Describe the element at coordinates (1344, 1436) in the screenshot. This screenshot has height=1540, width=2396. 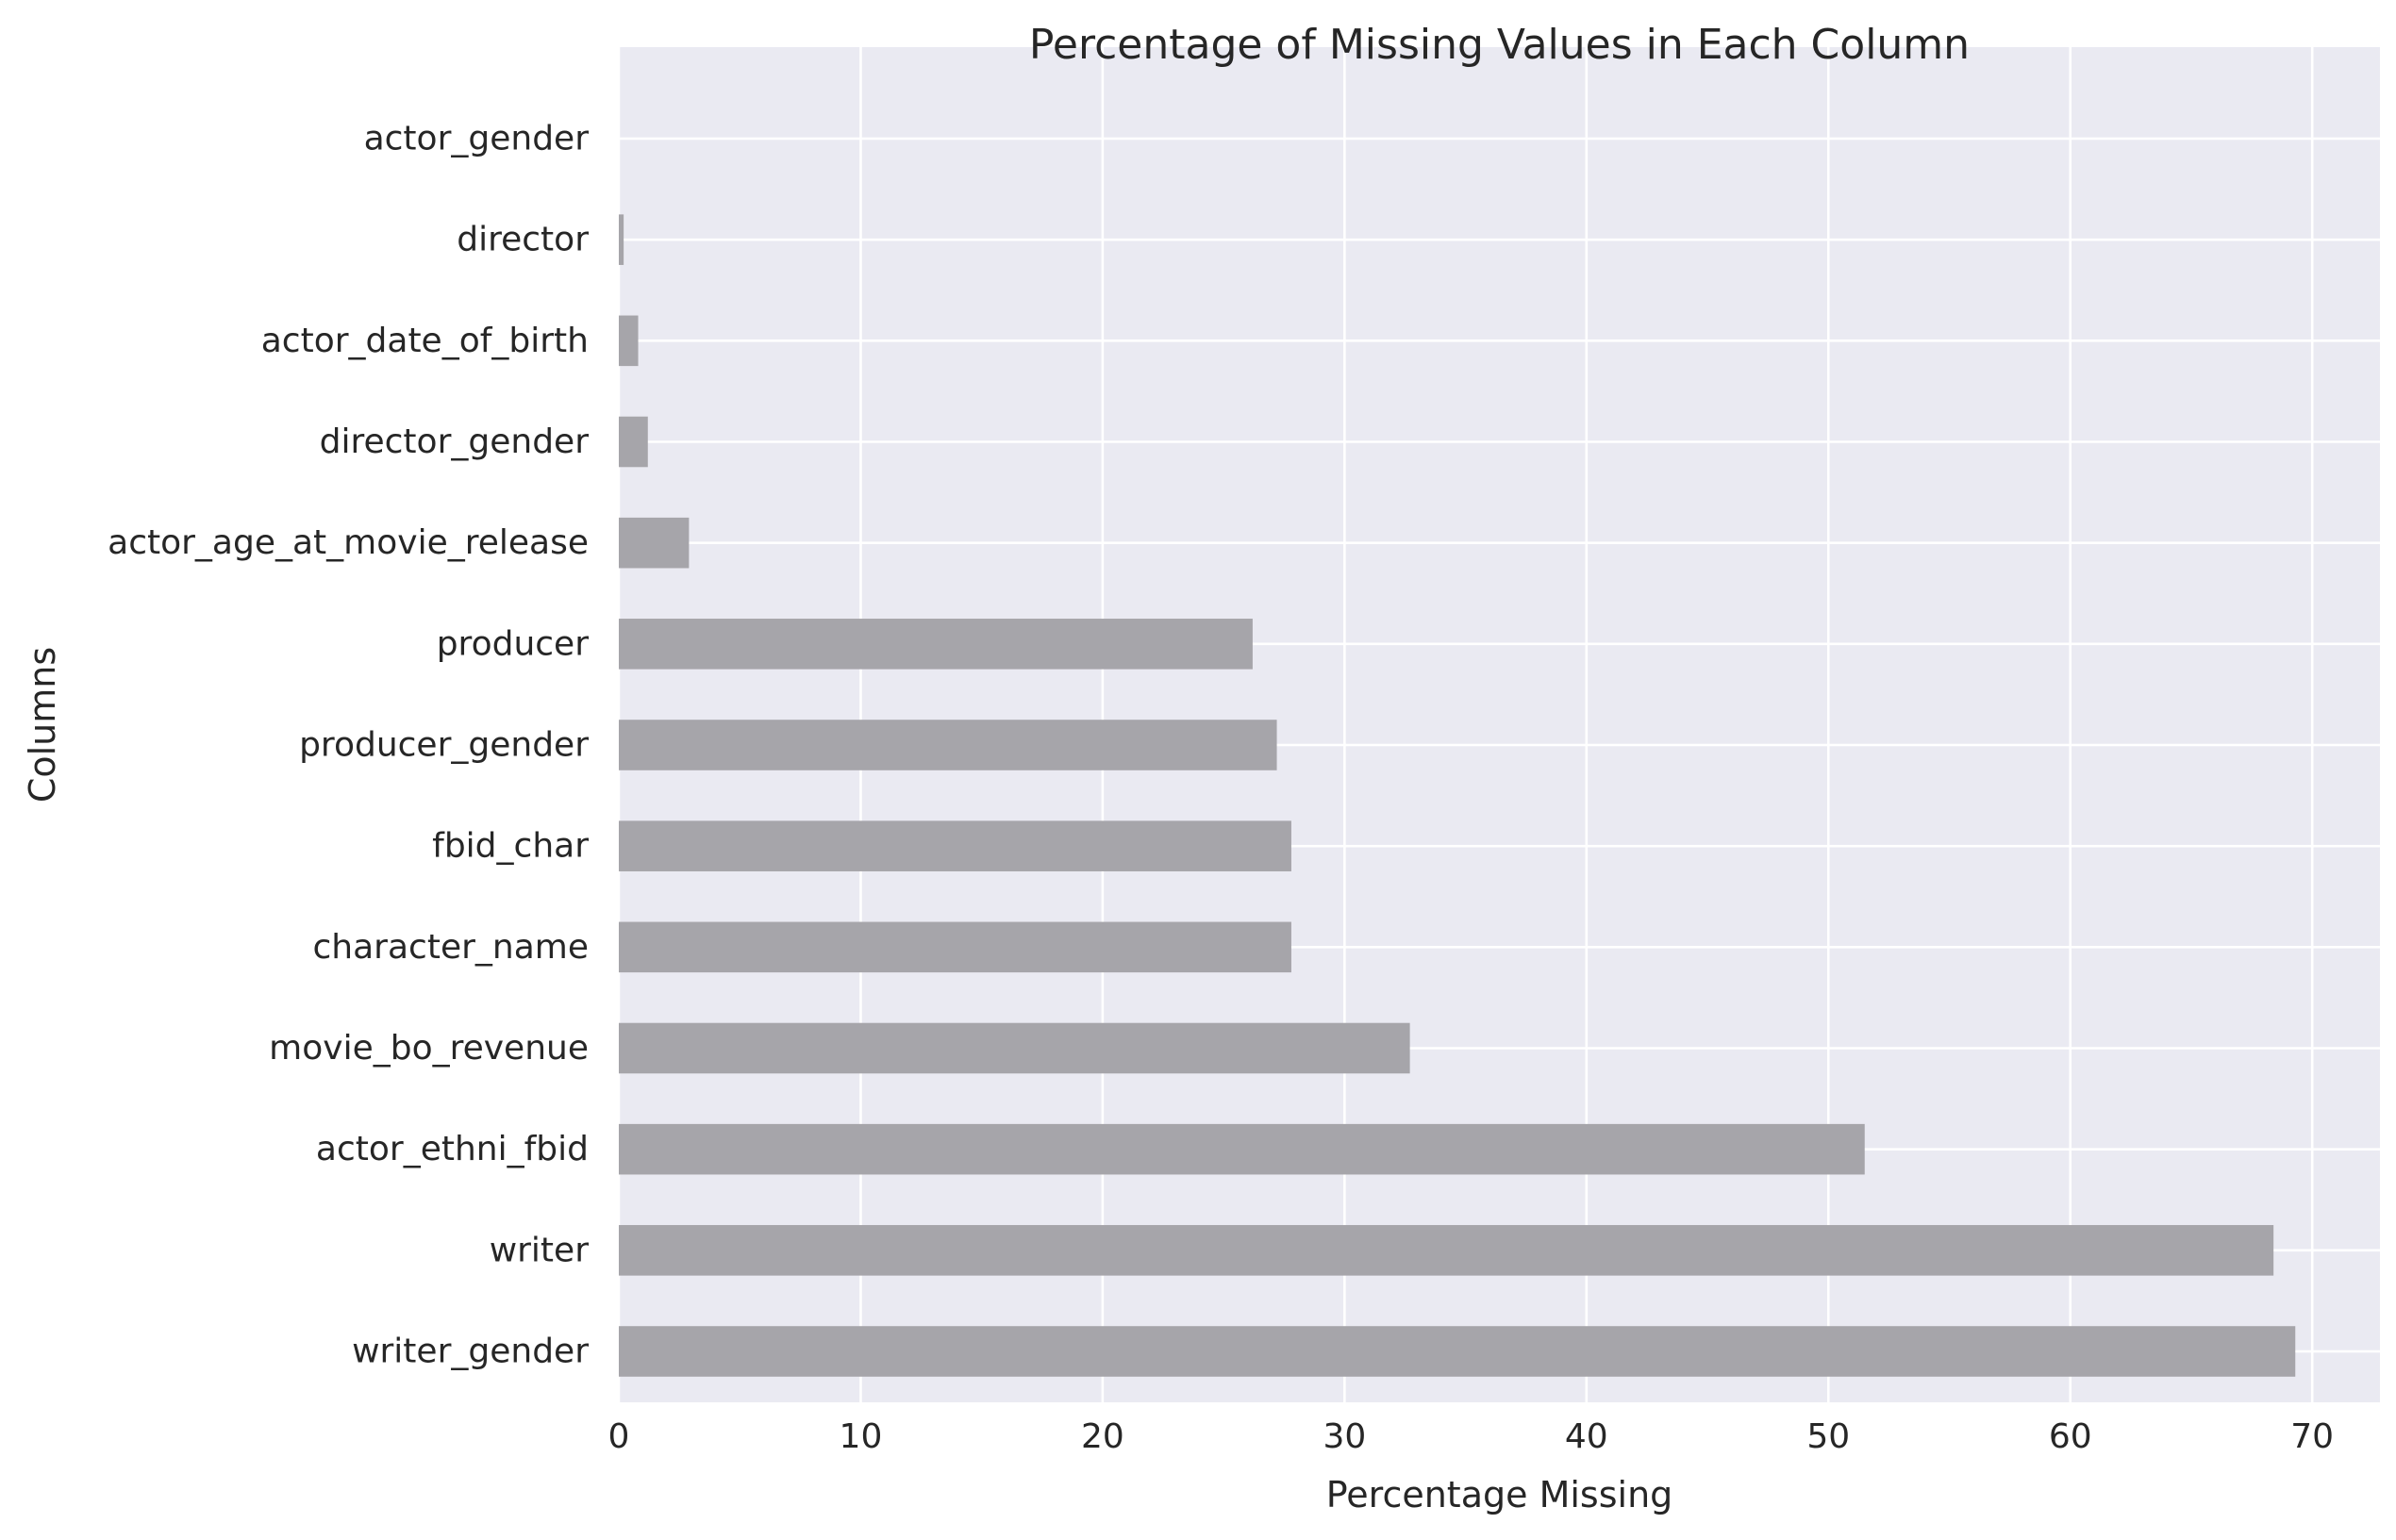
I see `x-tick-label: 30` at that location.